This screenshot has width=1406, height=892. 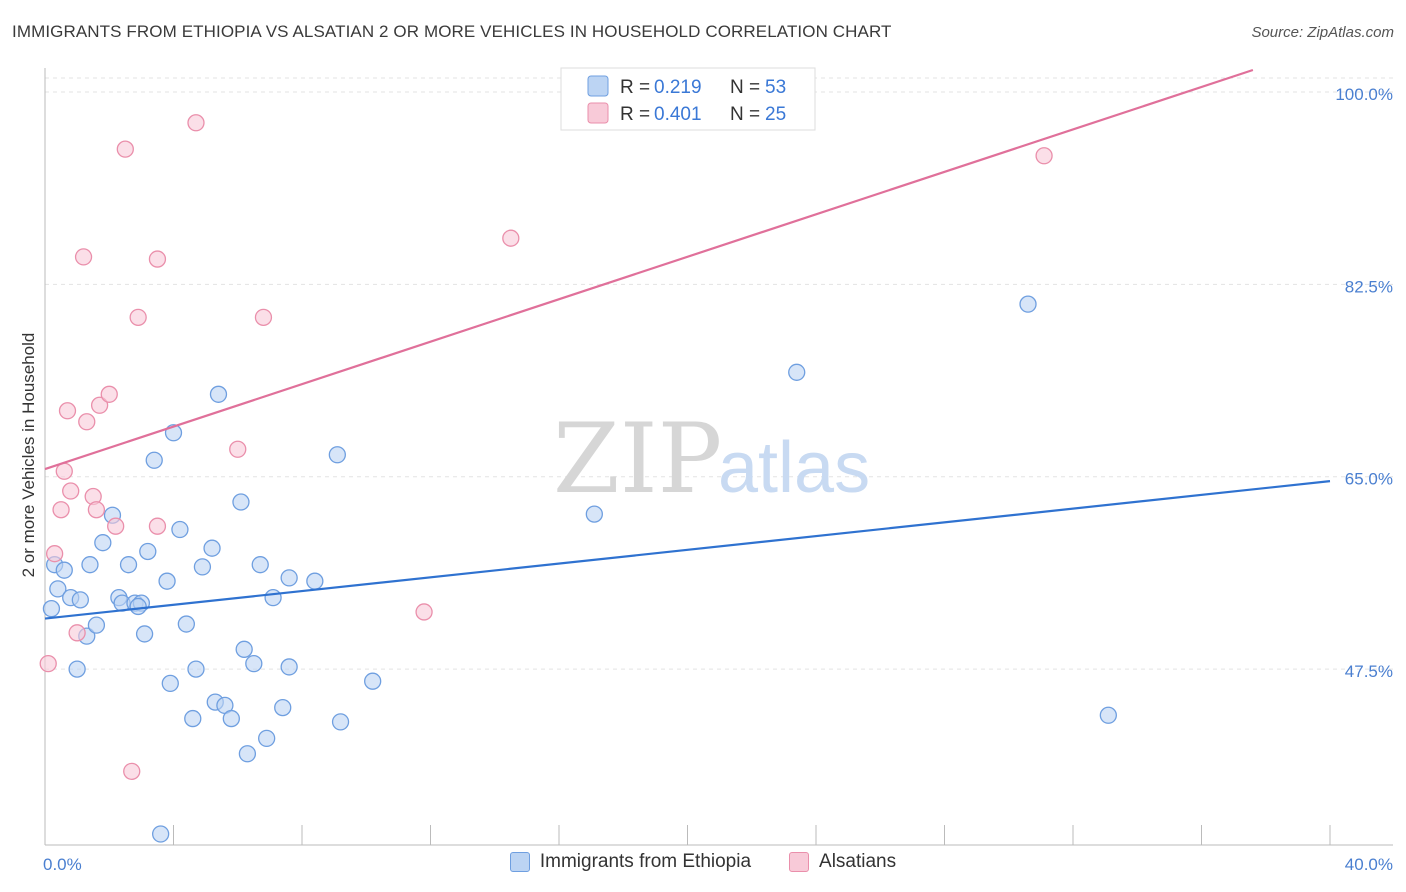 What do you see at coordinates (678, 87) in the screenshot?
I see `legend-r-value-1: 0.219` at bounding box center [678, 87].